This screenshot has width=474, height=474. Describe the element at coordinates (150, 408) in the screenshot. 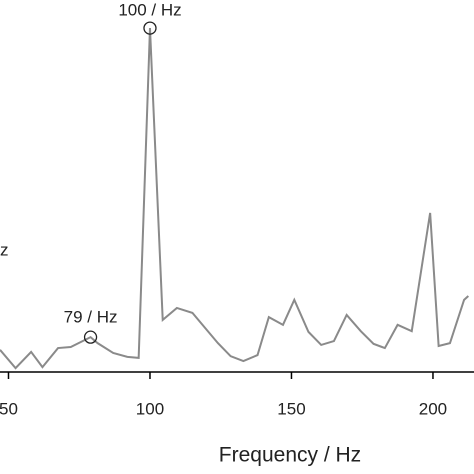

I see `x-tick-label: 100` at that location.